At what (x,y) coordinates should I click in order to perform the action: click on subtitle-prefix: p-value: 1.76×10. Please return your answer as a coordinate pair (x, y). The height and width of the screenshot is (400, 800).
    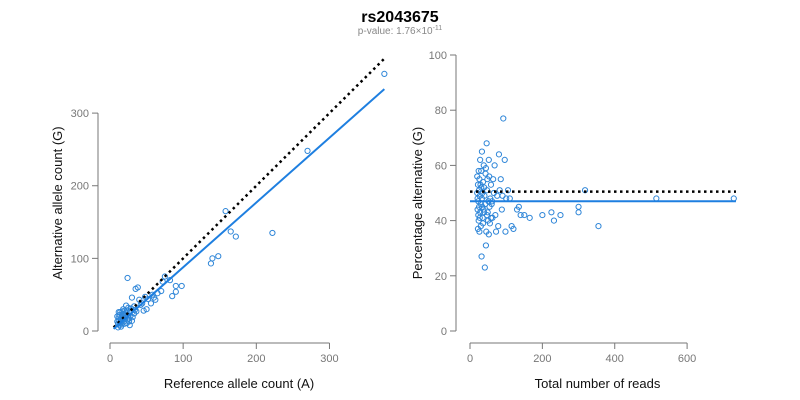
    Looking at the image, I should click on (395, 31).